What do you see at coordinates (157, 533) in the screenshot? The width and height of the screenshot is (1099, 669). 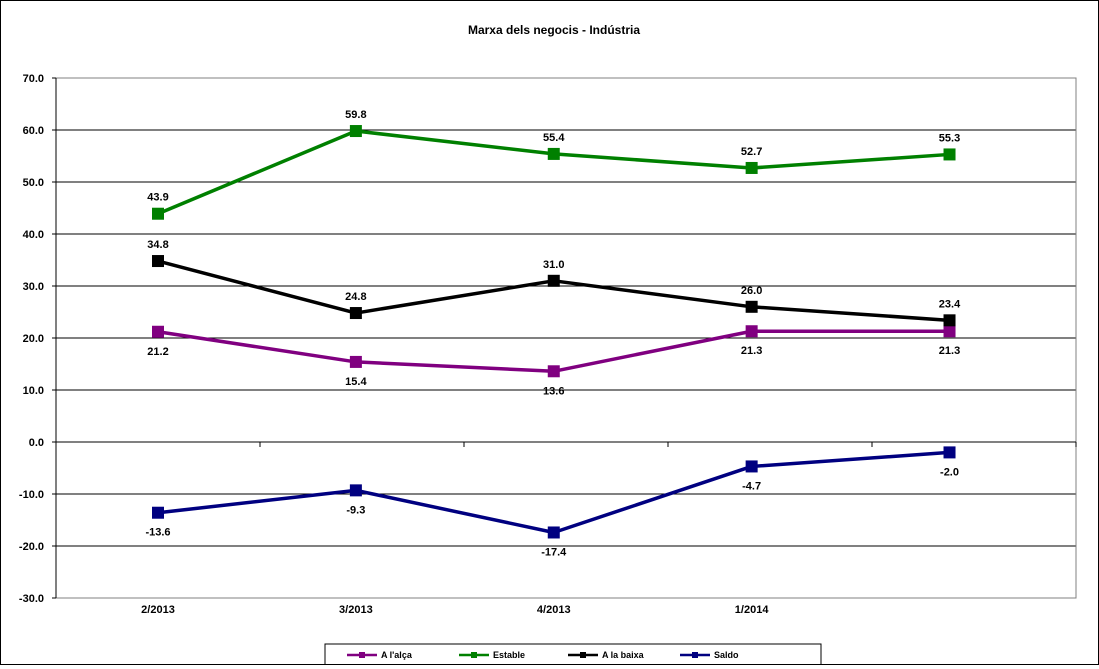 I see `data-label: -13.6` at bounding box center [157, 533].